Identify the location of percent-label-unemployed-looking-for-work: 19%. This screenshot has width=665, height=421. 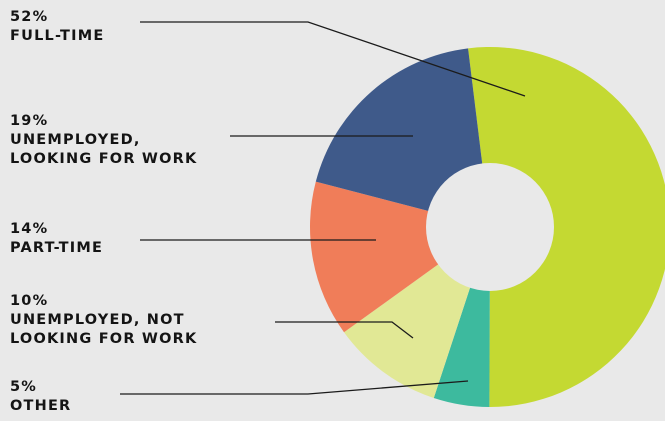
(29, 121).